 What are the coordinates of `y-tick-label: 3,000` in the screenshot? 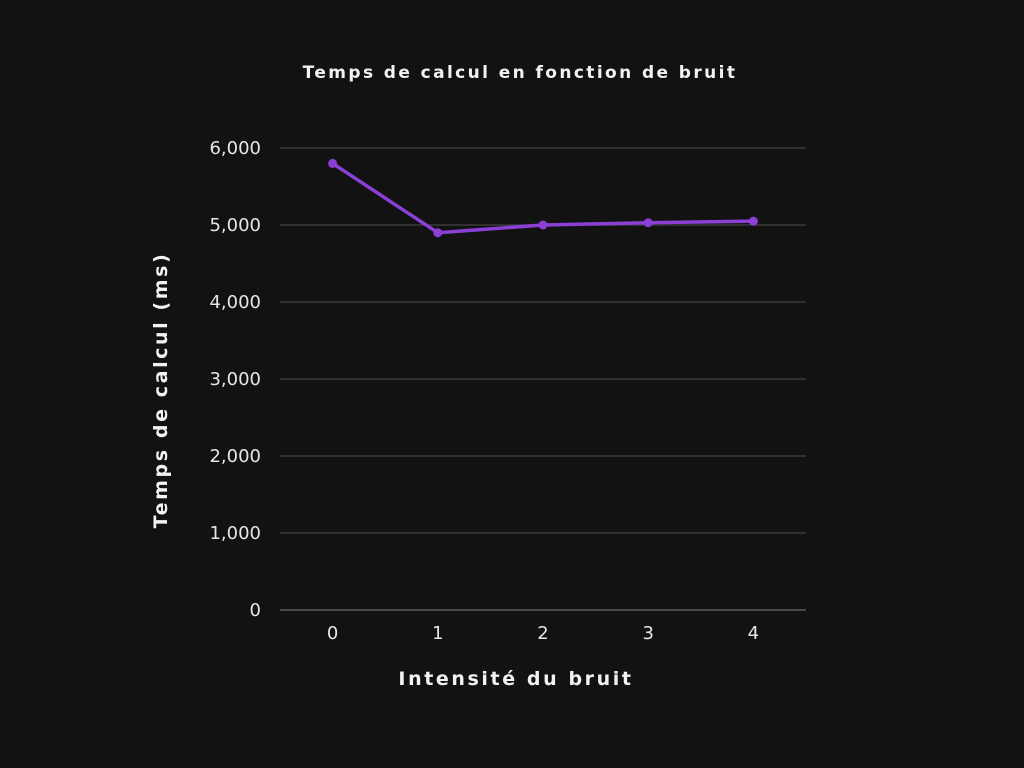 It's located at (235, 379).